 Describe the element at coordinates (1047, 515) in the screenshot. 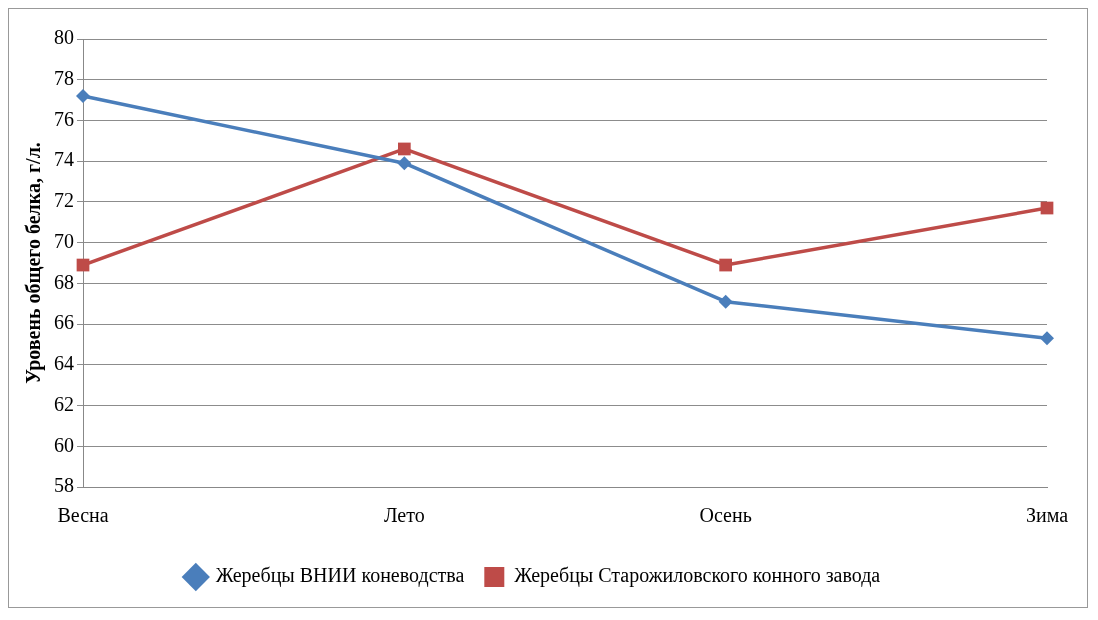

I see `x-tick-label: Зима` at that location.